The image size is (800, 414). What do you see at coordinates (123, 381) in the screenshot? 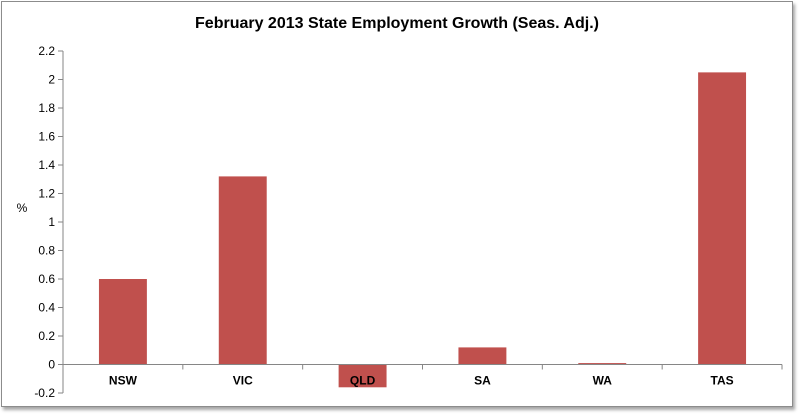
I see `x-tick-label: NSW` at bounding box center [123, 381].